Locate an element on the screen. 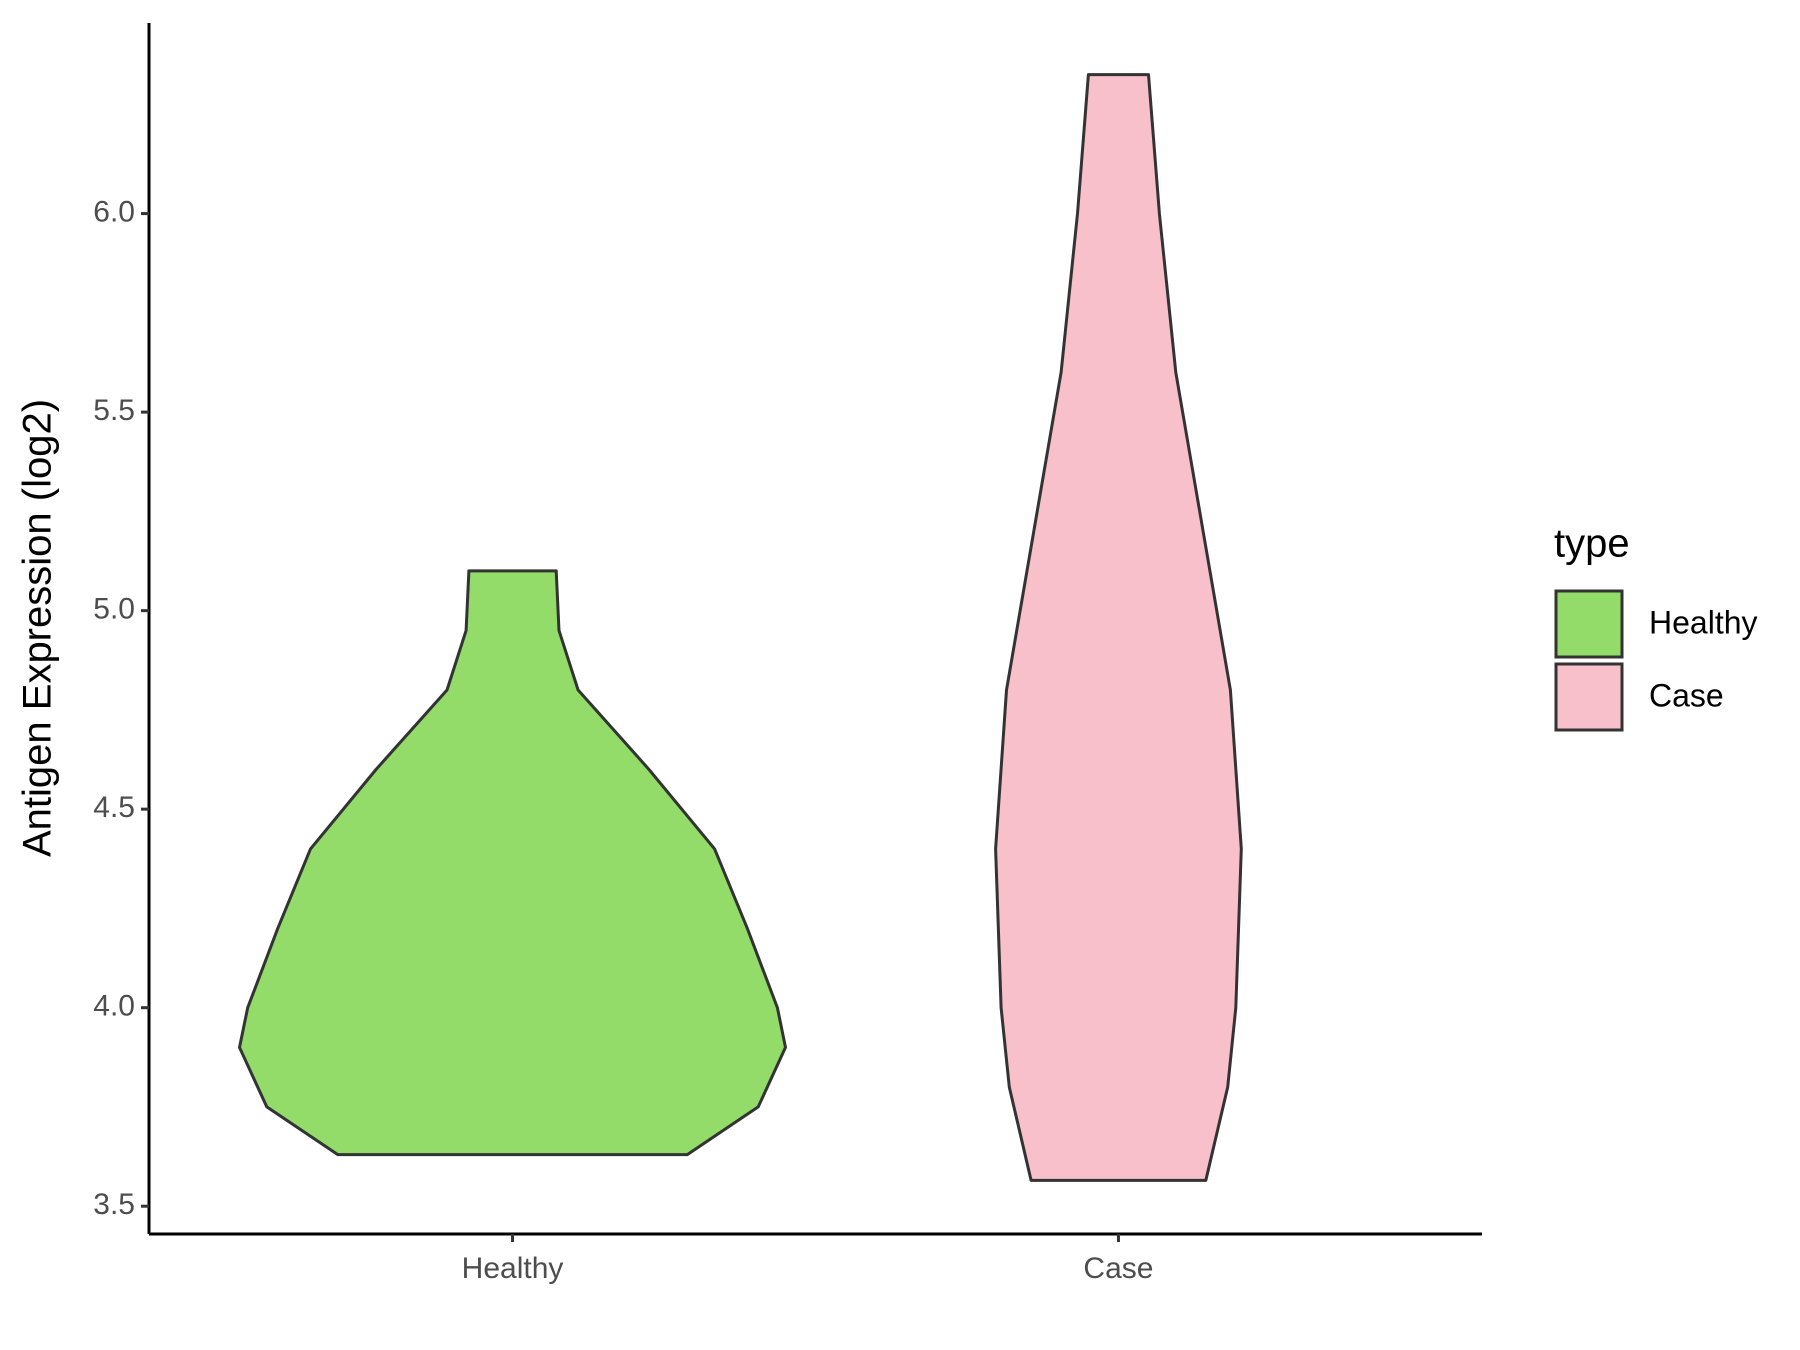 The height and width of the screenshot is (1350, 1800). legend-label: Healthy is located at coordinates (1703, 622).